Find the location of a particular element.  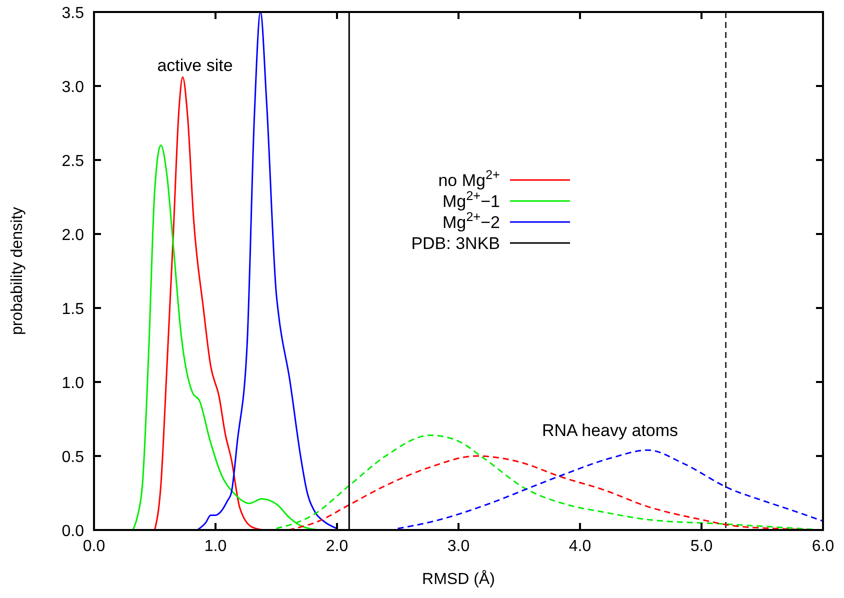

y-tick-label: 1.0 is located at coordinates (73, 383).